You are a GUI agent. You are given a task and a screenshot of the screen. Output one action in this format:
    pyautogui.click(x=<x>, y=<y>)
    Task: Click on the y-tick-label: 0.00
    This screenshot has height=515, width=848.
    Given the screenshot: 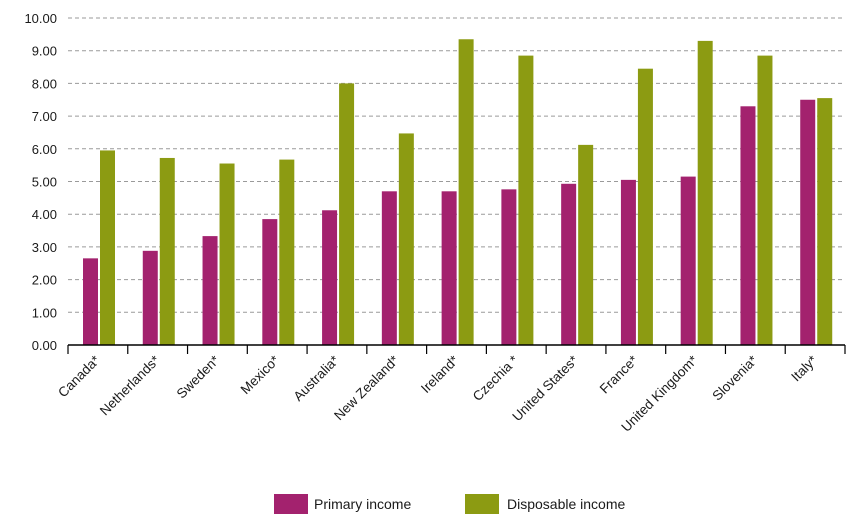 What is the action you would take?
    pyautogui.click(x=44, y=345)
    